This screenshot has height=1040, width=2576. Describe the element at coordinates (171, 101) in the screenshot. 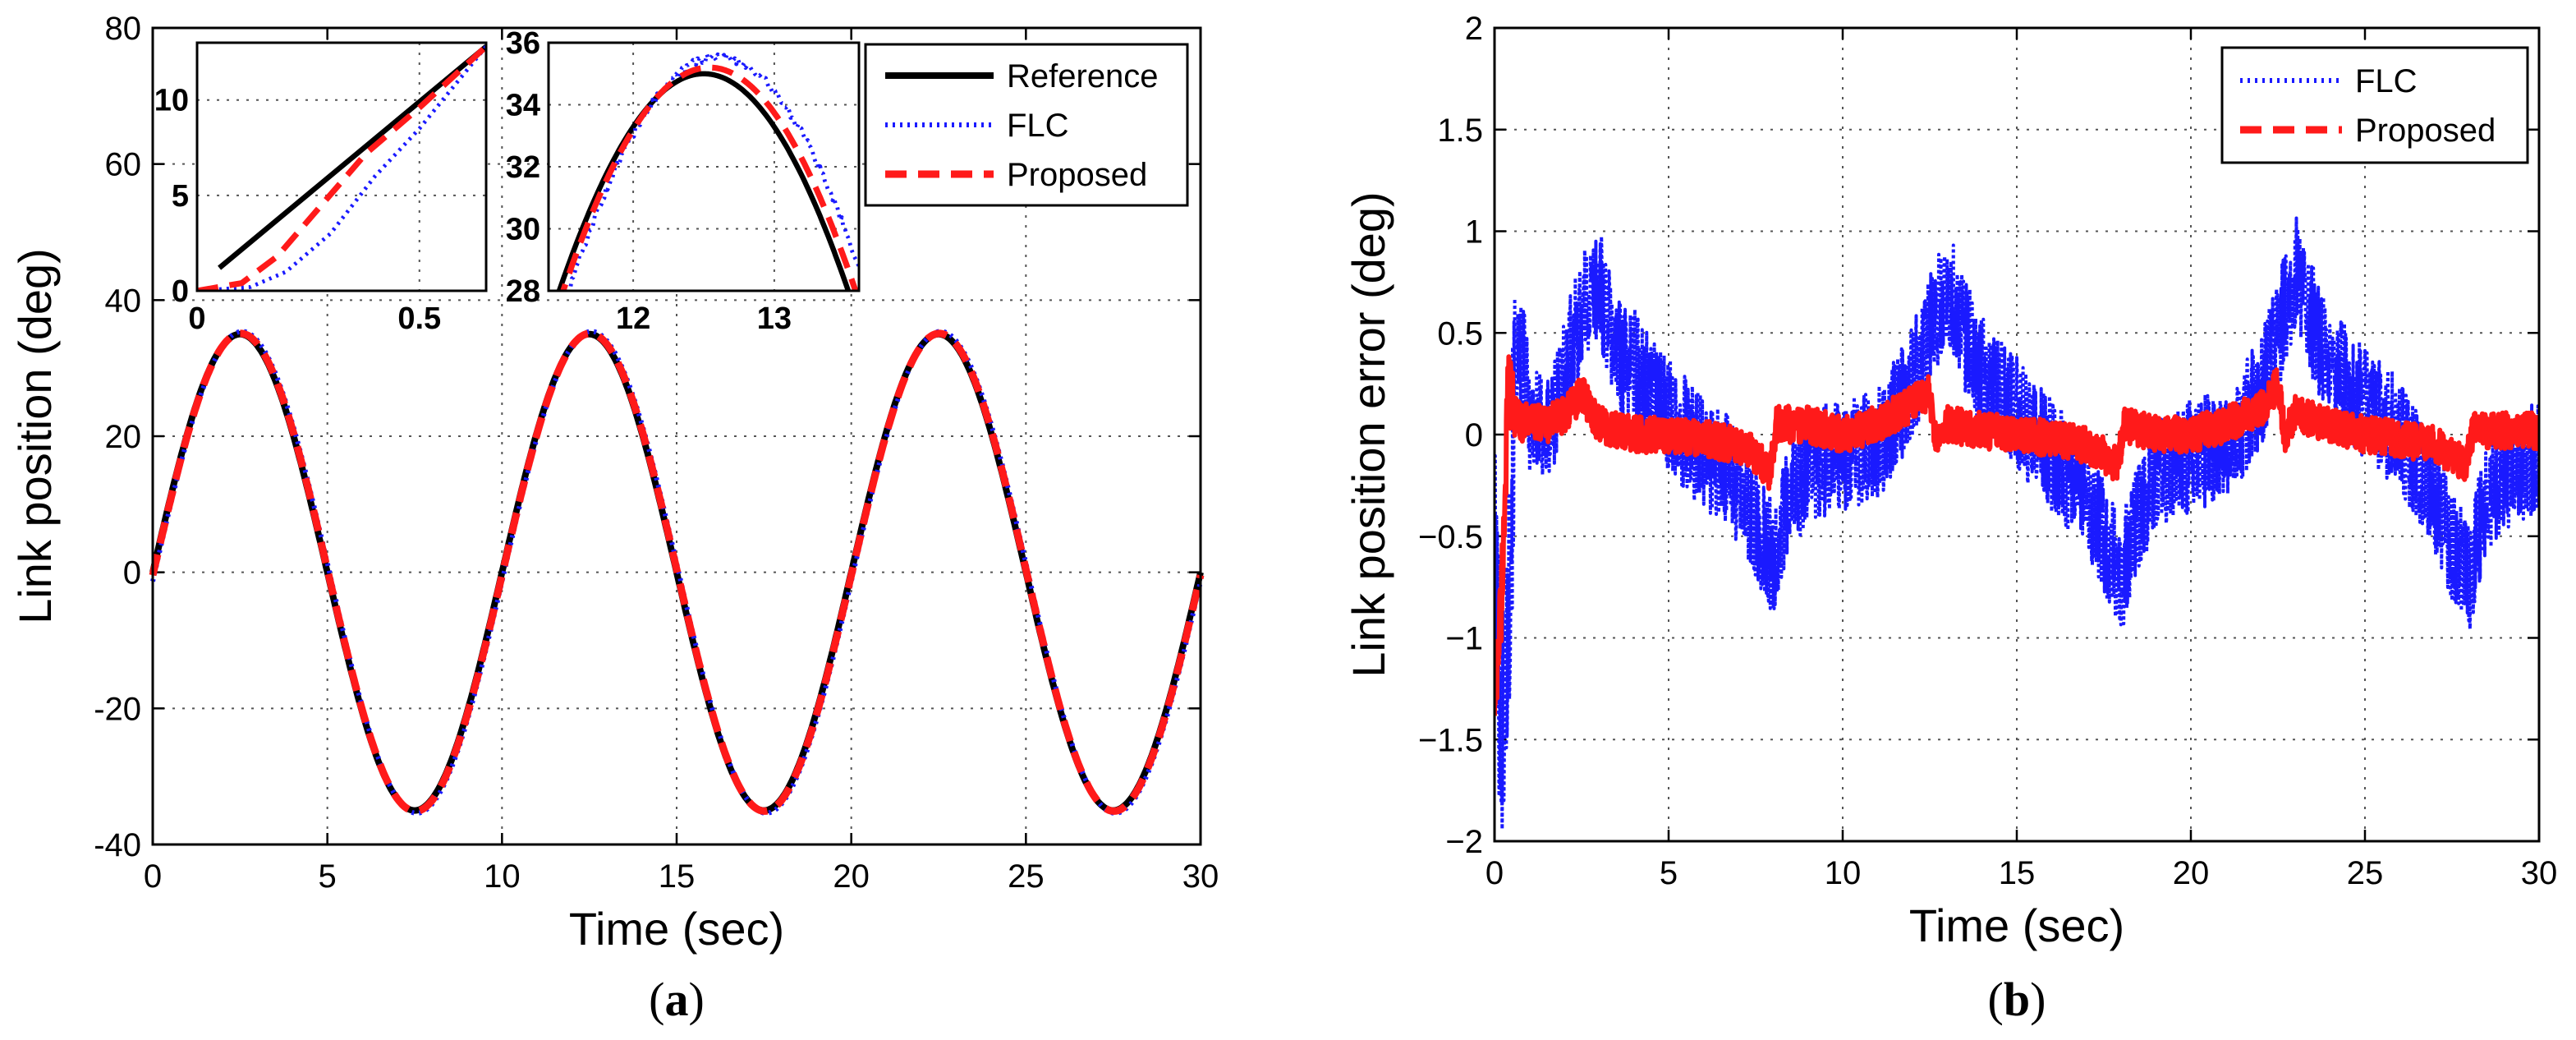

I see `inset-y-tick-label: 10` at that location.